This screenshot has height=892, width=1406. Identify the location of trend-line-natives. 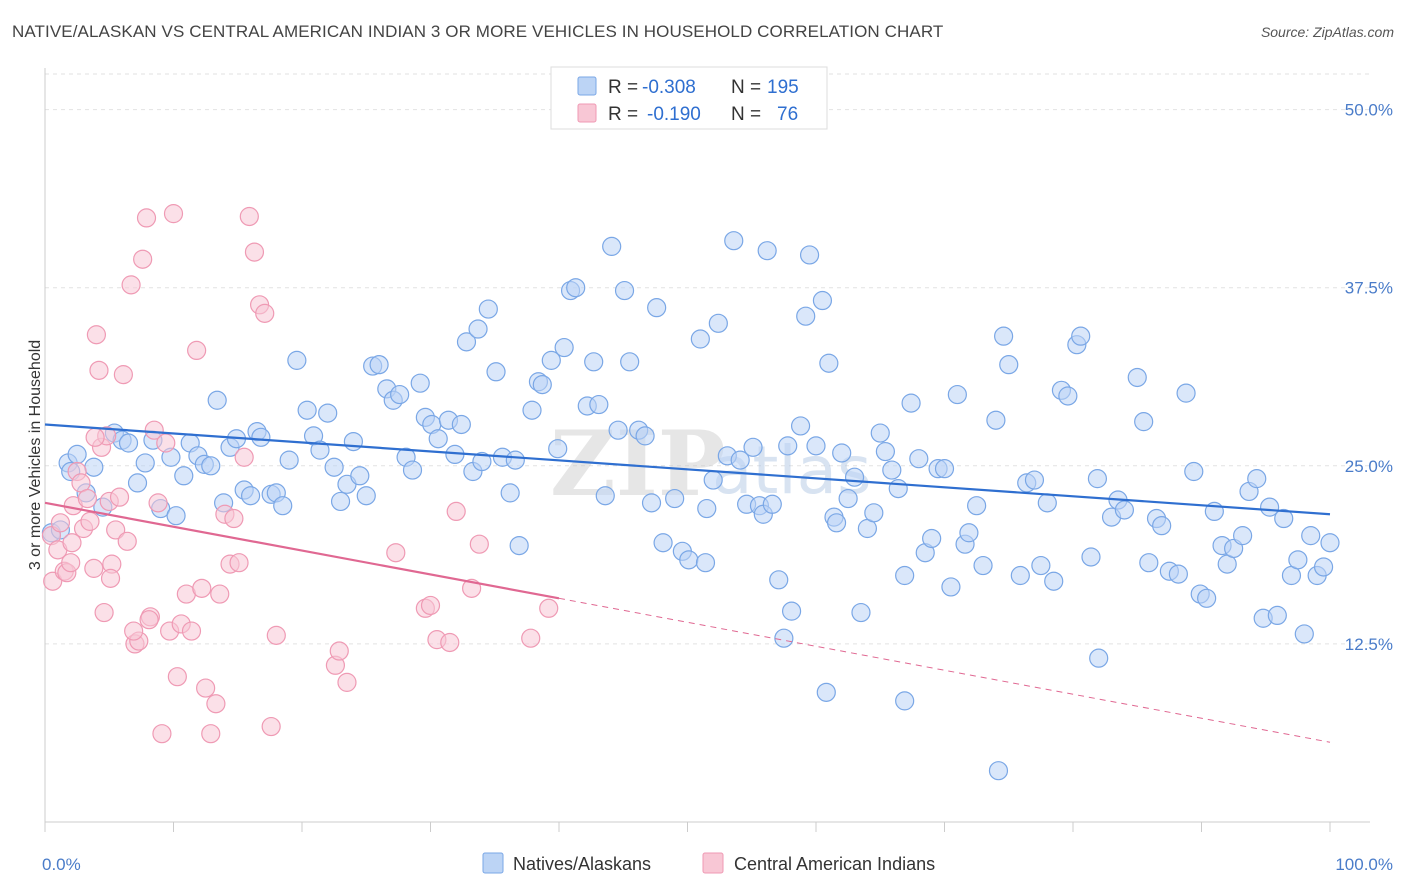
(687, 469).